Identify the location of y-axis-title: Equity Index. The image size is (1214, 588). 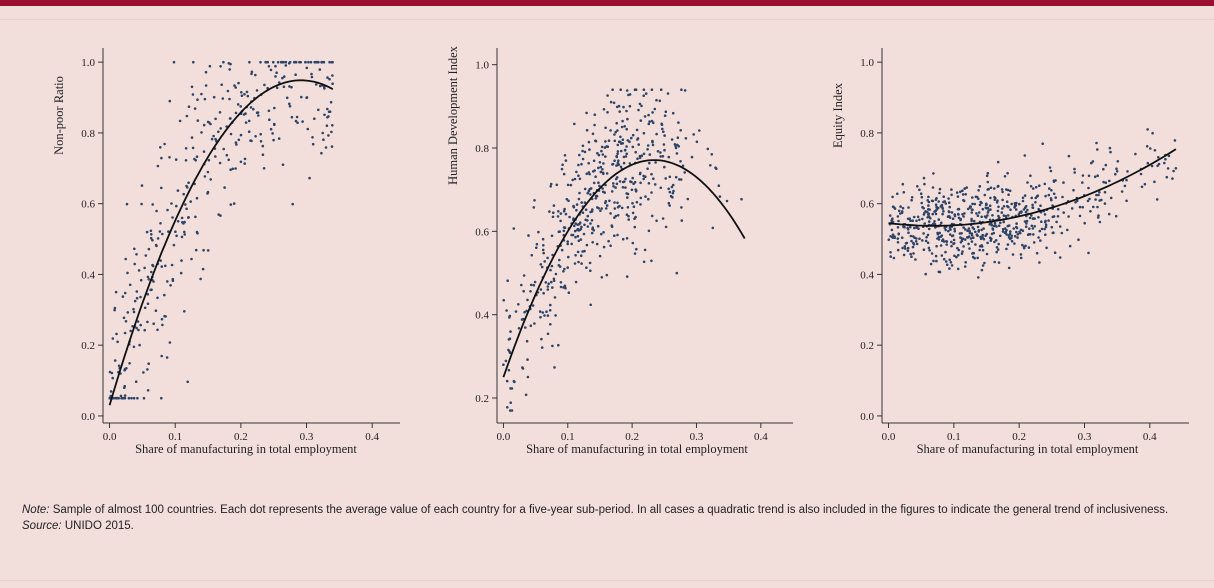
(838, 115).